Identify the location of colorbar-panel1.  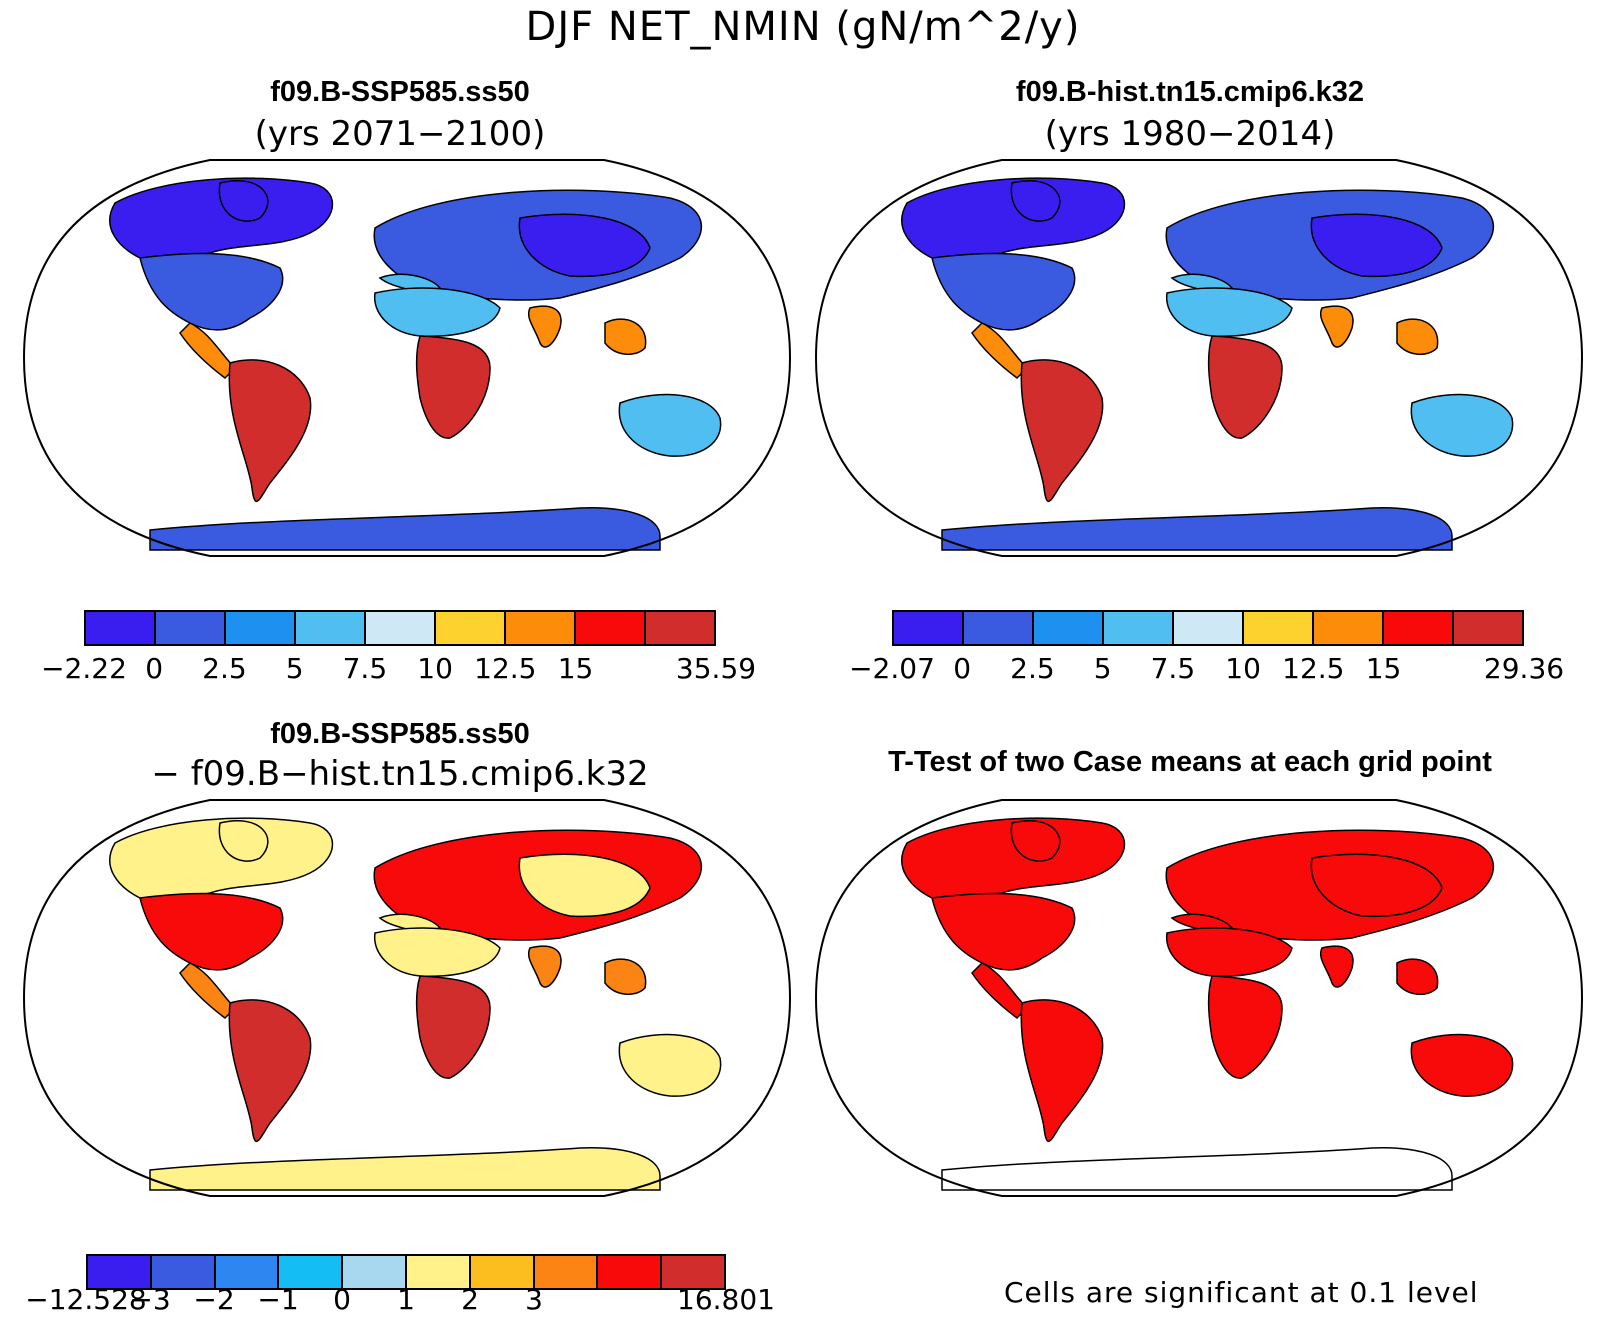
(400, 628).